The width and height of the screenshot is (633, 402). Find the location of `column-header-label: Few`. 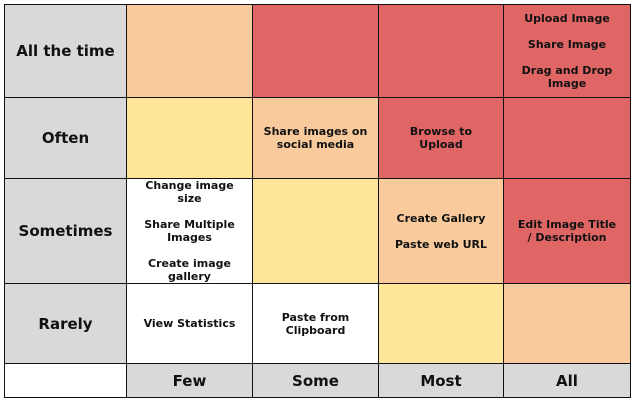

column-header-label: Few is located at coordinates (189, 380).